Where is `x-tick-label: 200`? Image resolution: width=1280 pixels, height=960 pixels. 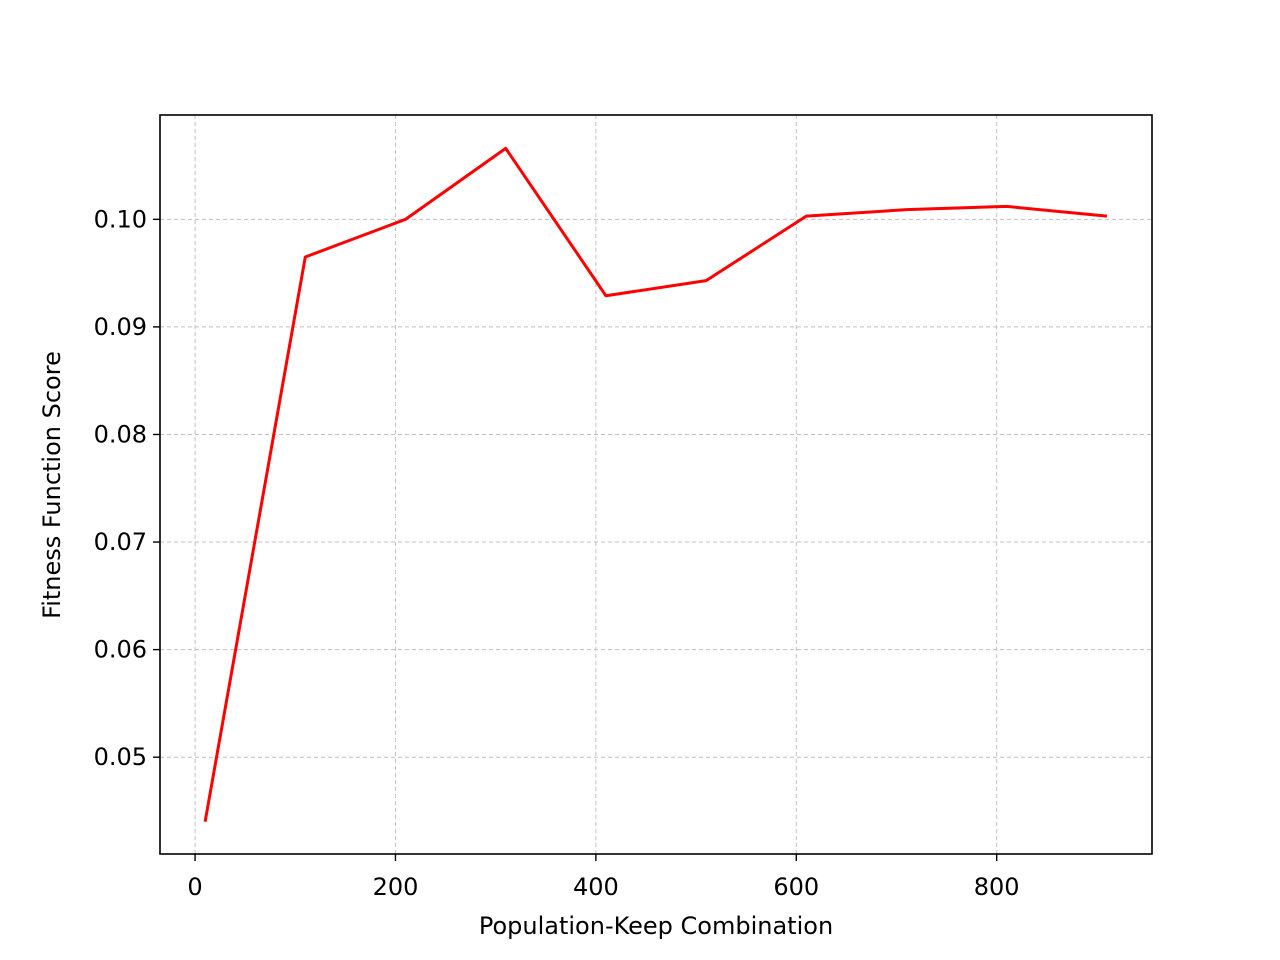 x-tick-label: 200 is located at coordinates (396, 887).